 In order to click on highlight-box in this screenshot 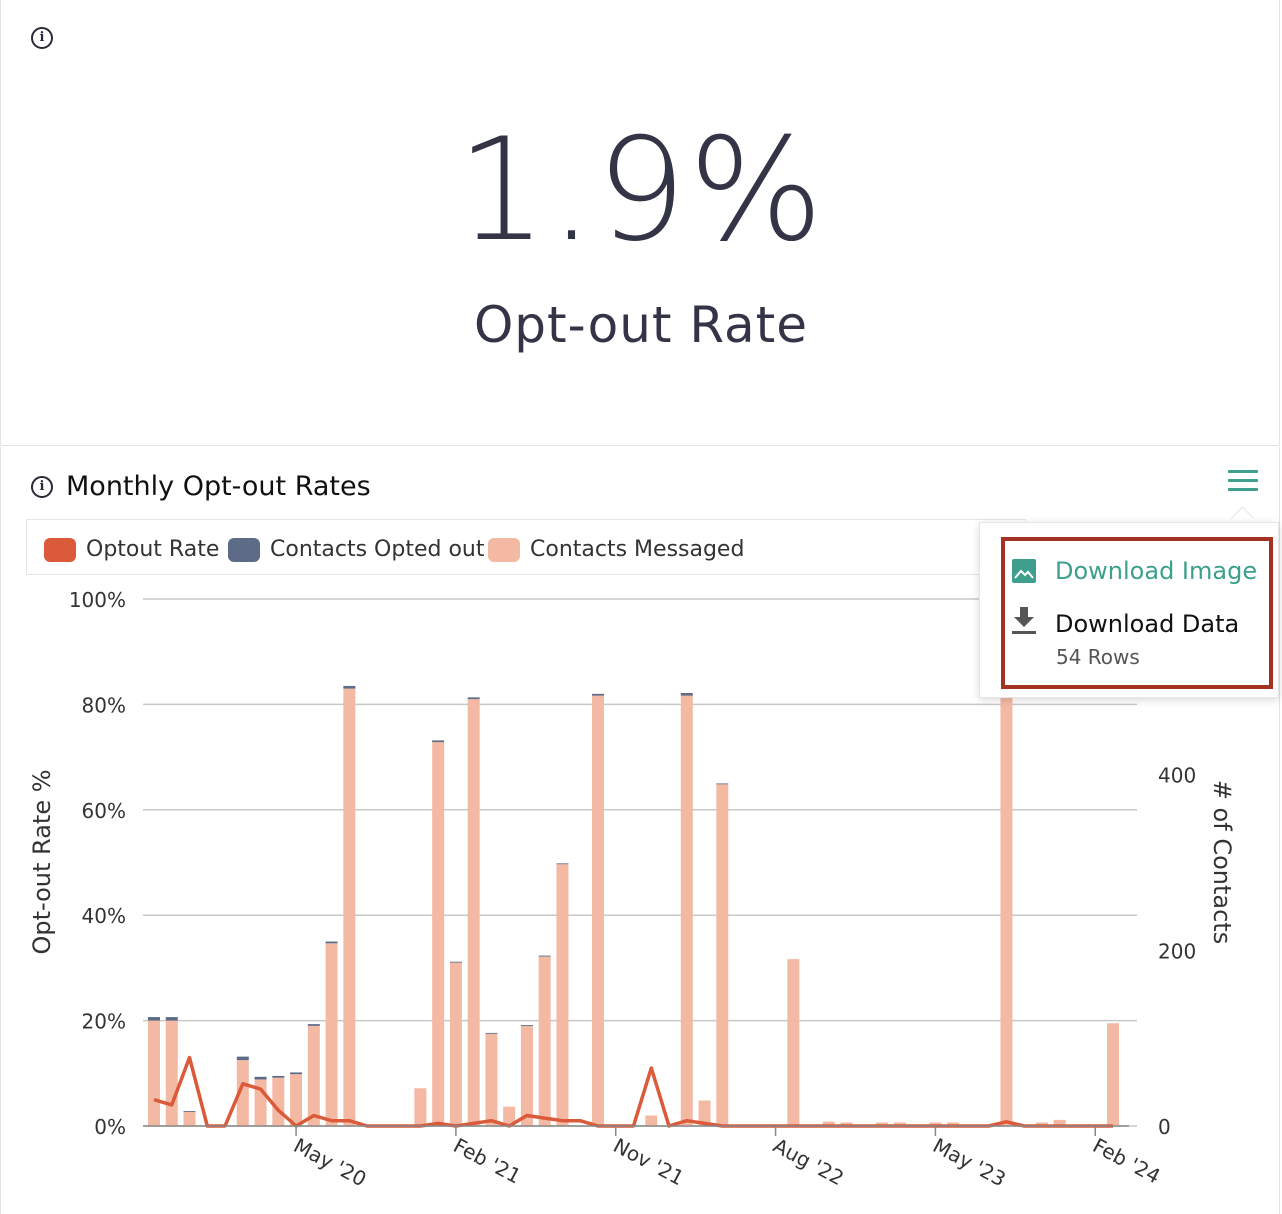, I will do `click(1137, 613)`.